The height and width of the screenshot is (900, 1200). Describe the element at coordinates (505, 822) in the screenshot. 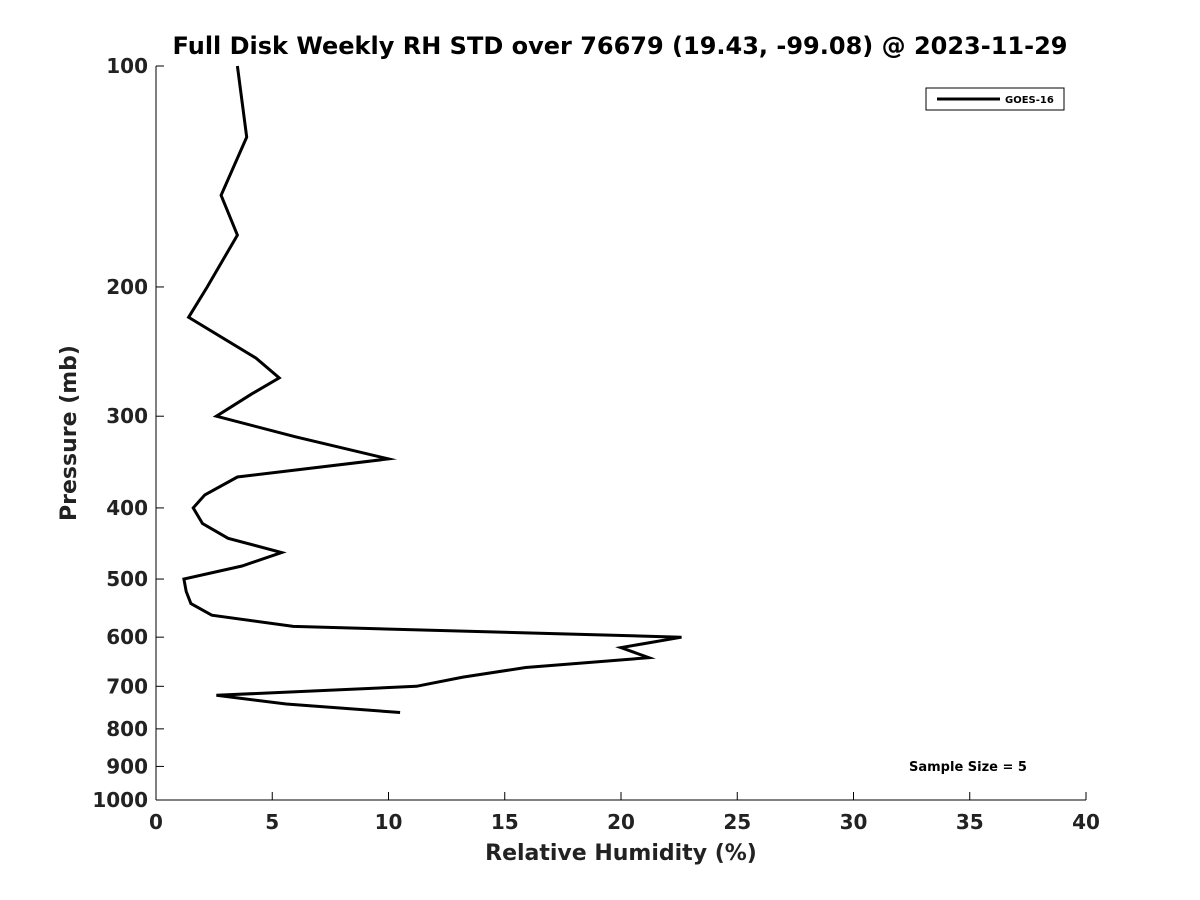

I see `x-tick-label: 15` at that location.